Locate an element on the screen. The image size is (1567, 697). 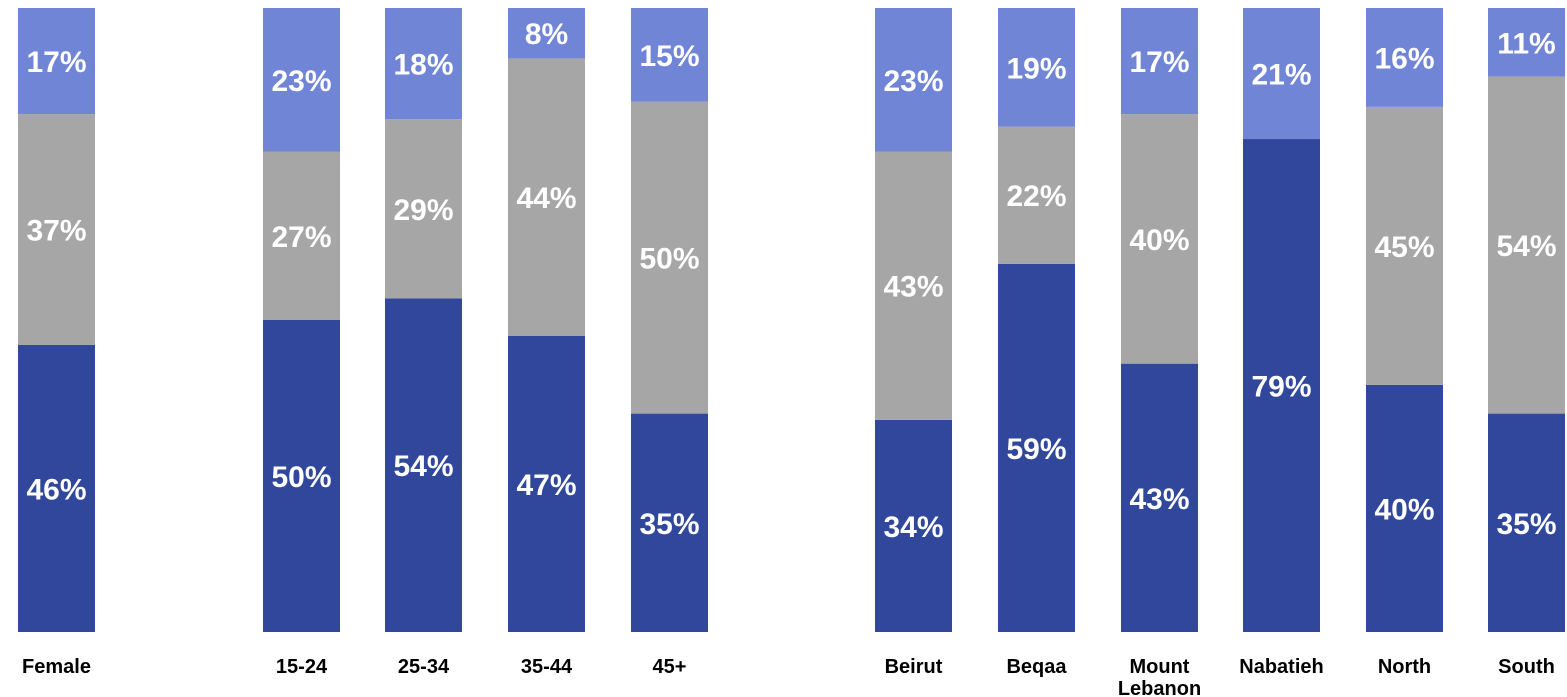
data-label: 47% is located at coordinates (546, 485).